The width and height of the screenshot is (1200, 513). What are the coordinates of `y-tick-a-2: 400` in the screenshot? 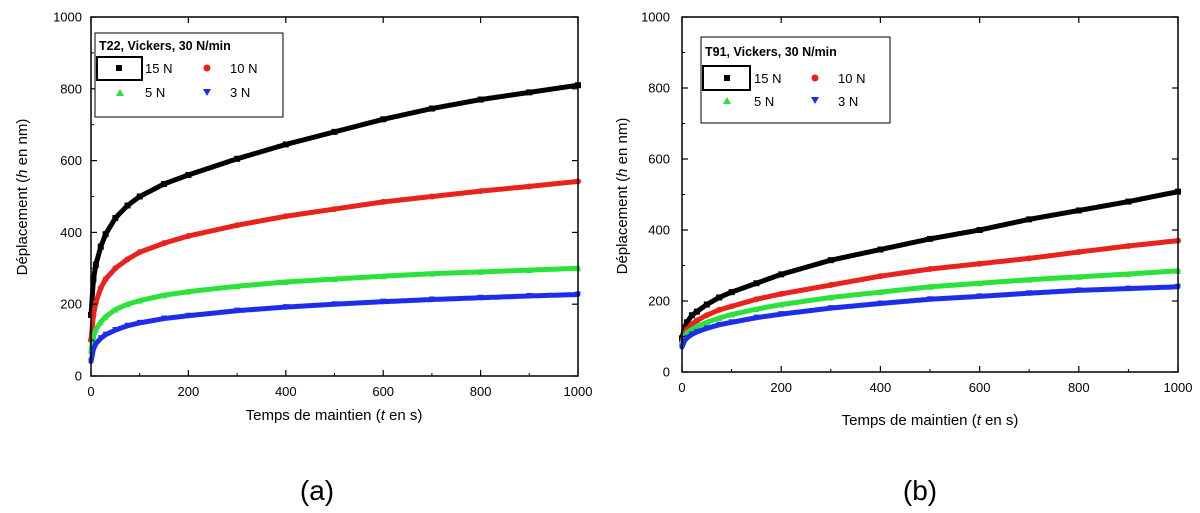 It's located at (71, 232).